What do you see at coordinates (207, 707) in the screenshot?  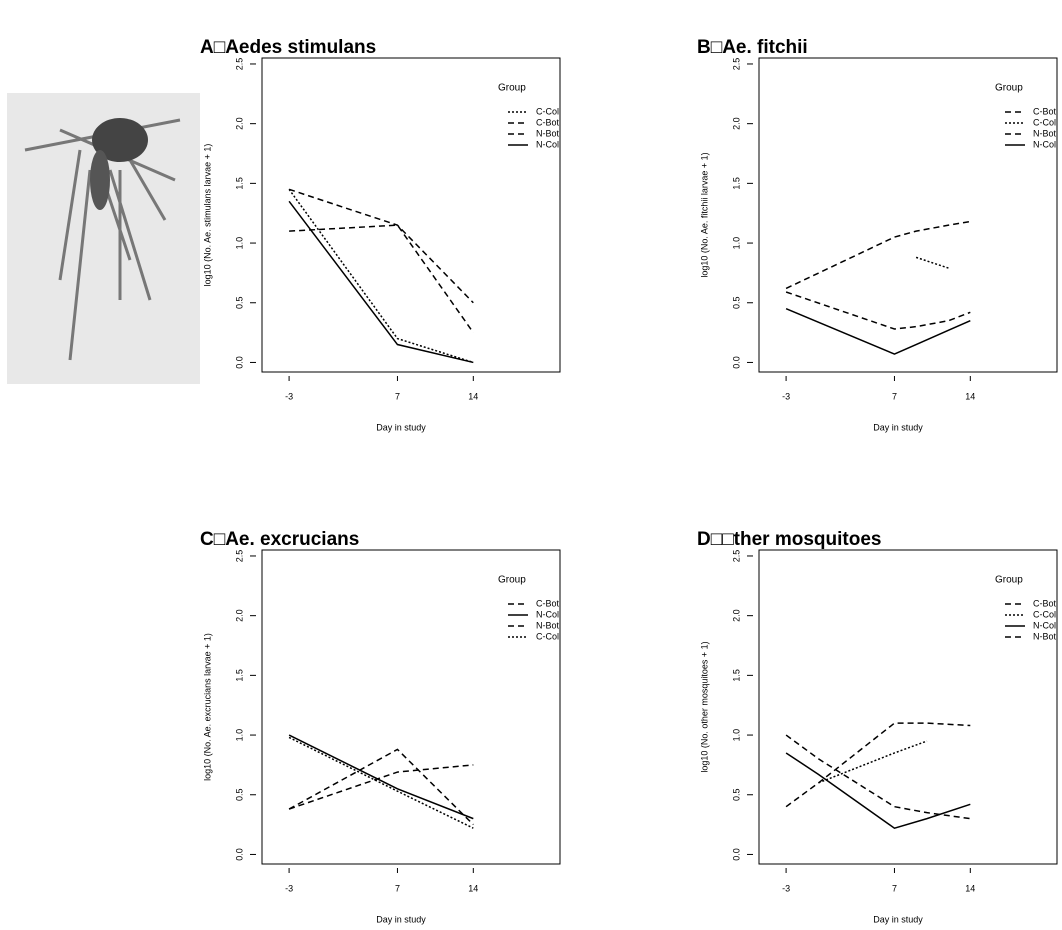 I see `y-axis-label: log10 (No. Ae. excrucians larvae + 1)` at bounding box center [207, 707].